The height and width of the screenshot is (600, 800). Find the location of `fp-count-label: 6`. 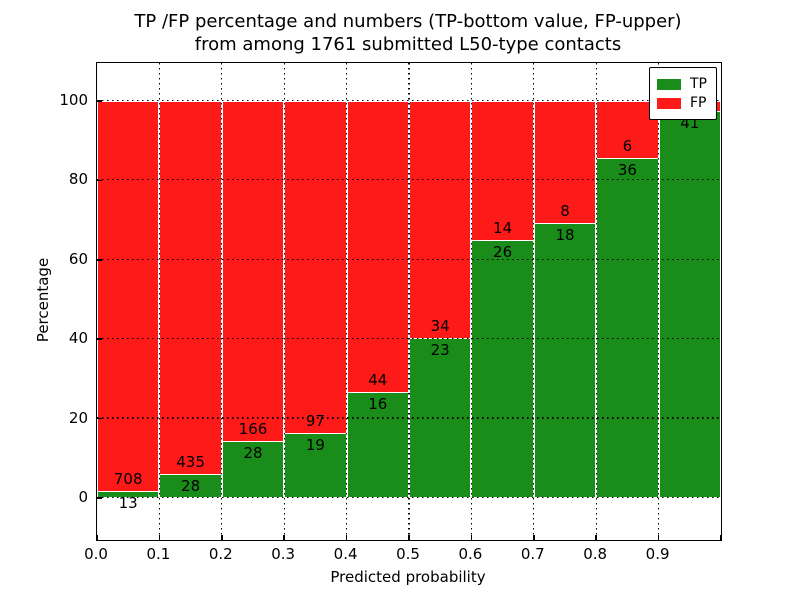

fp-count-label: 6 is located at coordinates (627, 145).